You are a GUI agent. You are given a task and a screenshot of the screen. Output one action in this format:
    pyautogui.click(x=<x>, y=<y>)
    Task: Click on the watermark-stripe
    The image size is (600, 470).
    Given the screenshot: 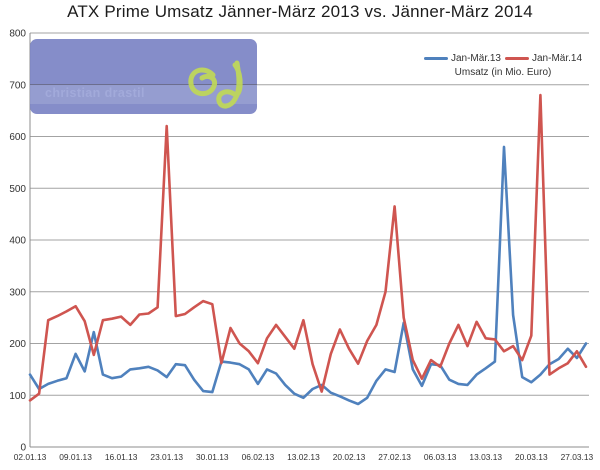 What is the action you would take?
    pyautogui.click(x=143, y=94)
    